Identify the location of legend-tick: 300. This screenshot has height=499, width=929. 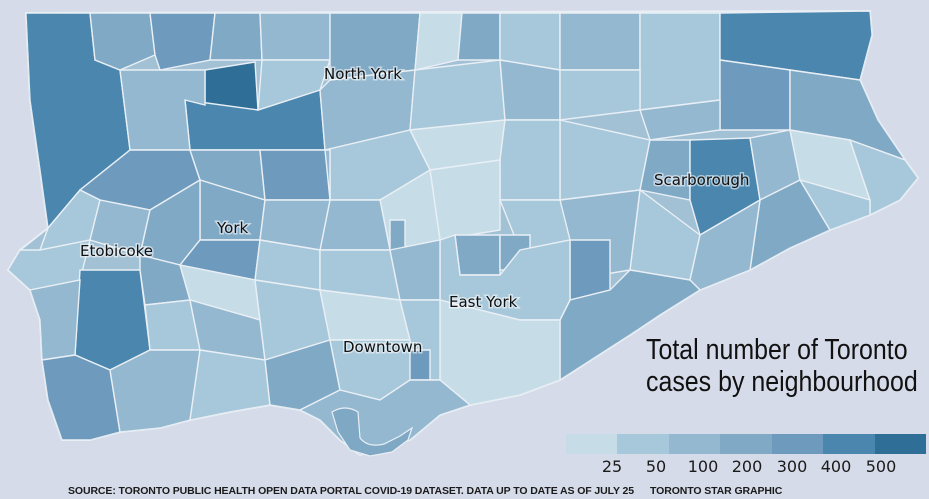
(792, 466).